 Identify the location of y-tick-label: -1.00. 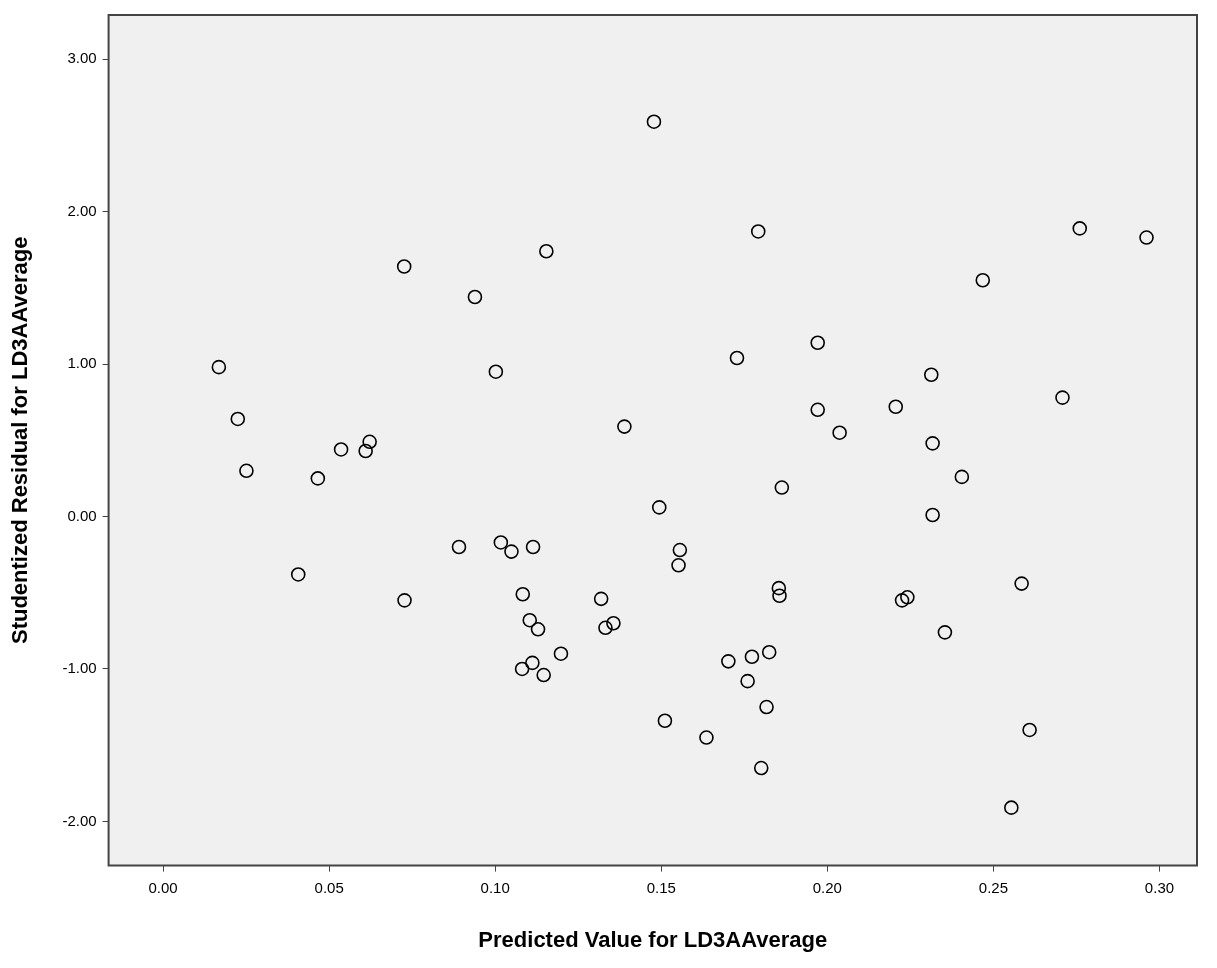
(79, 668).